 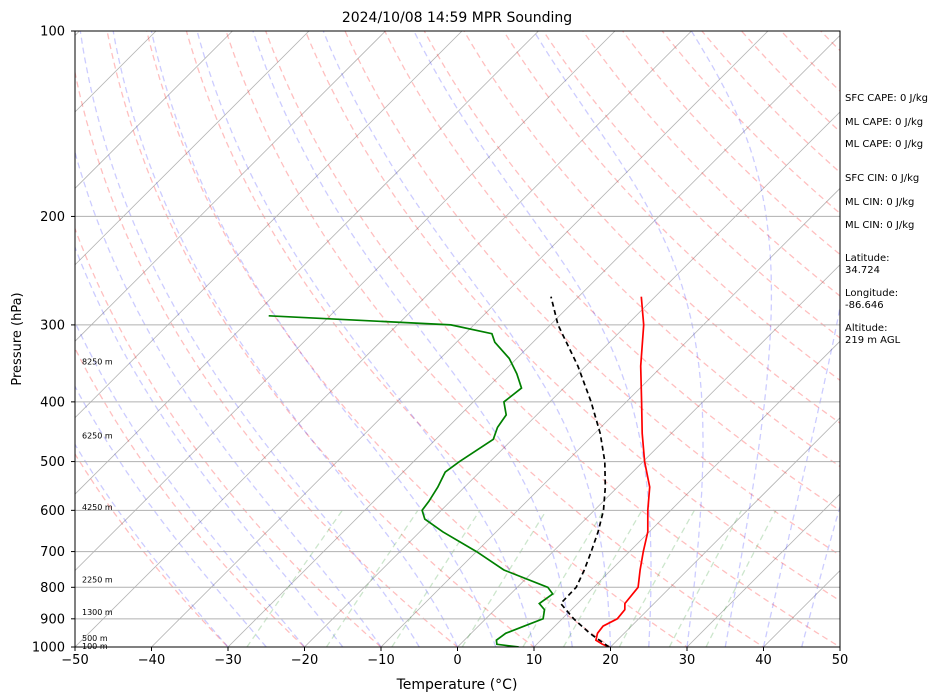 I want to click on sounding-parameter: Altitude: 219 m AGL, so click(x=873, y=334).